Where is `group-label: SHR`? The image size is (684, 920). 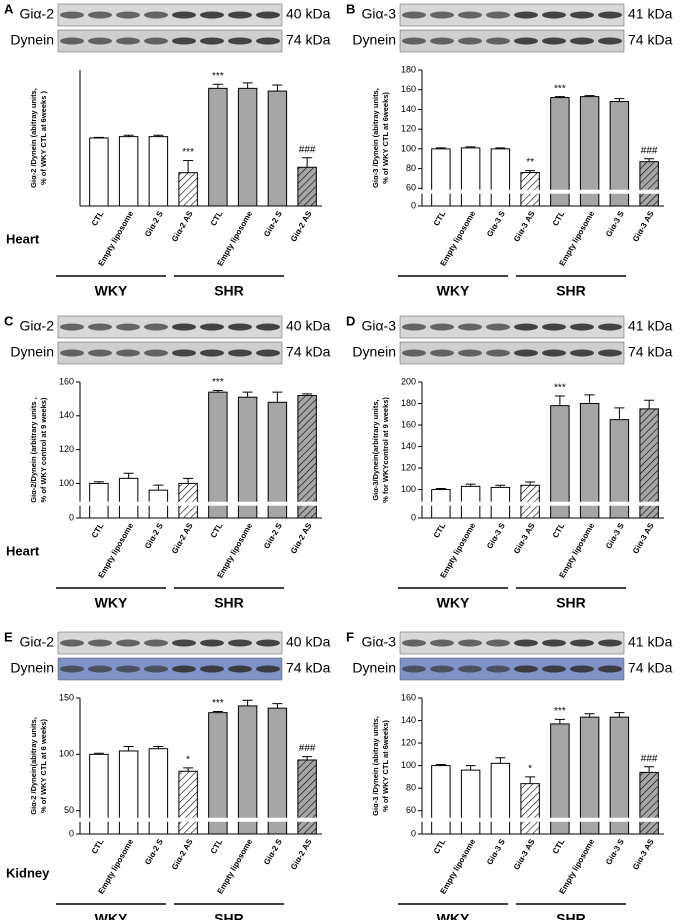
group-label: SHR is located at coordinates (571, 291).